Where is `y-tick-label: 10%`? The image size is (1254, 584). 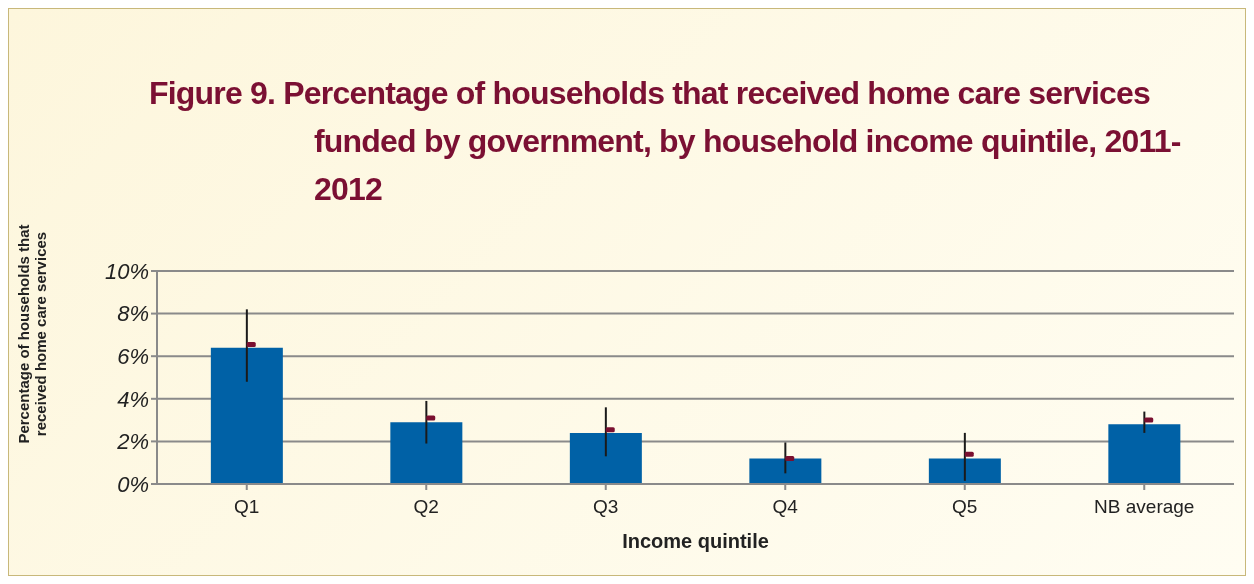 y-tick-label: 10% is located at coordinates (126, 271).